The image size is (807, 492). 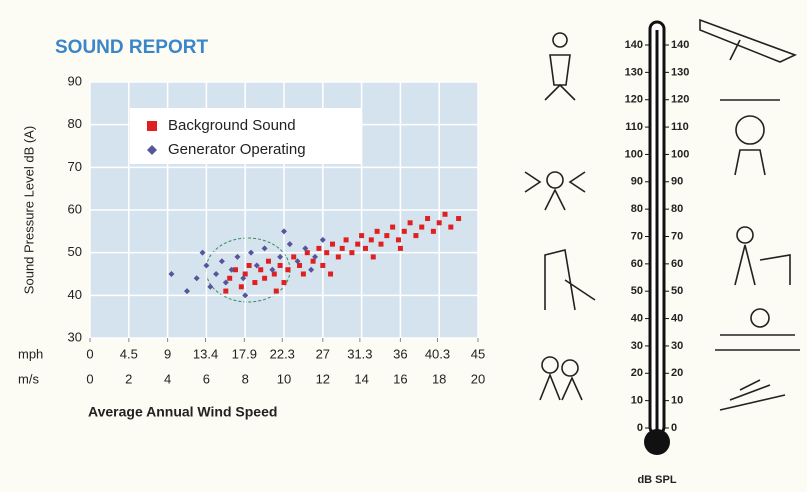 What do you see at coordinates (75, 166) in the screenshot?
I see `y-tick-label: 70` at bounding box center [75, 166].